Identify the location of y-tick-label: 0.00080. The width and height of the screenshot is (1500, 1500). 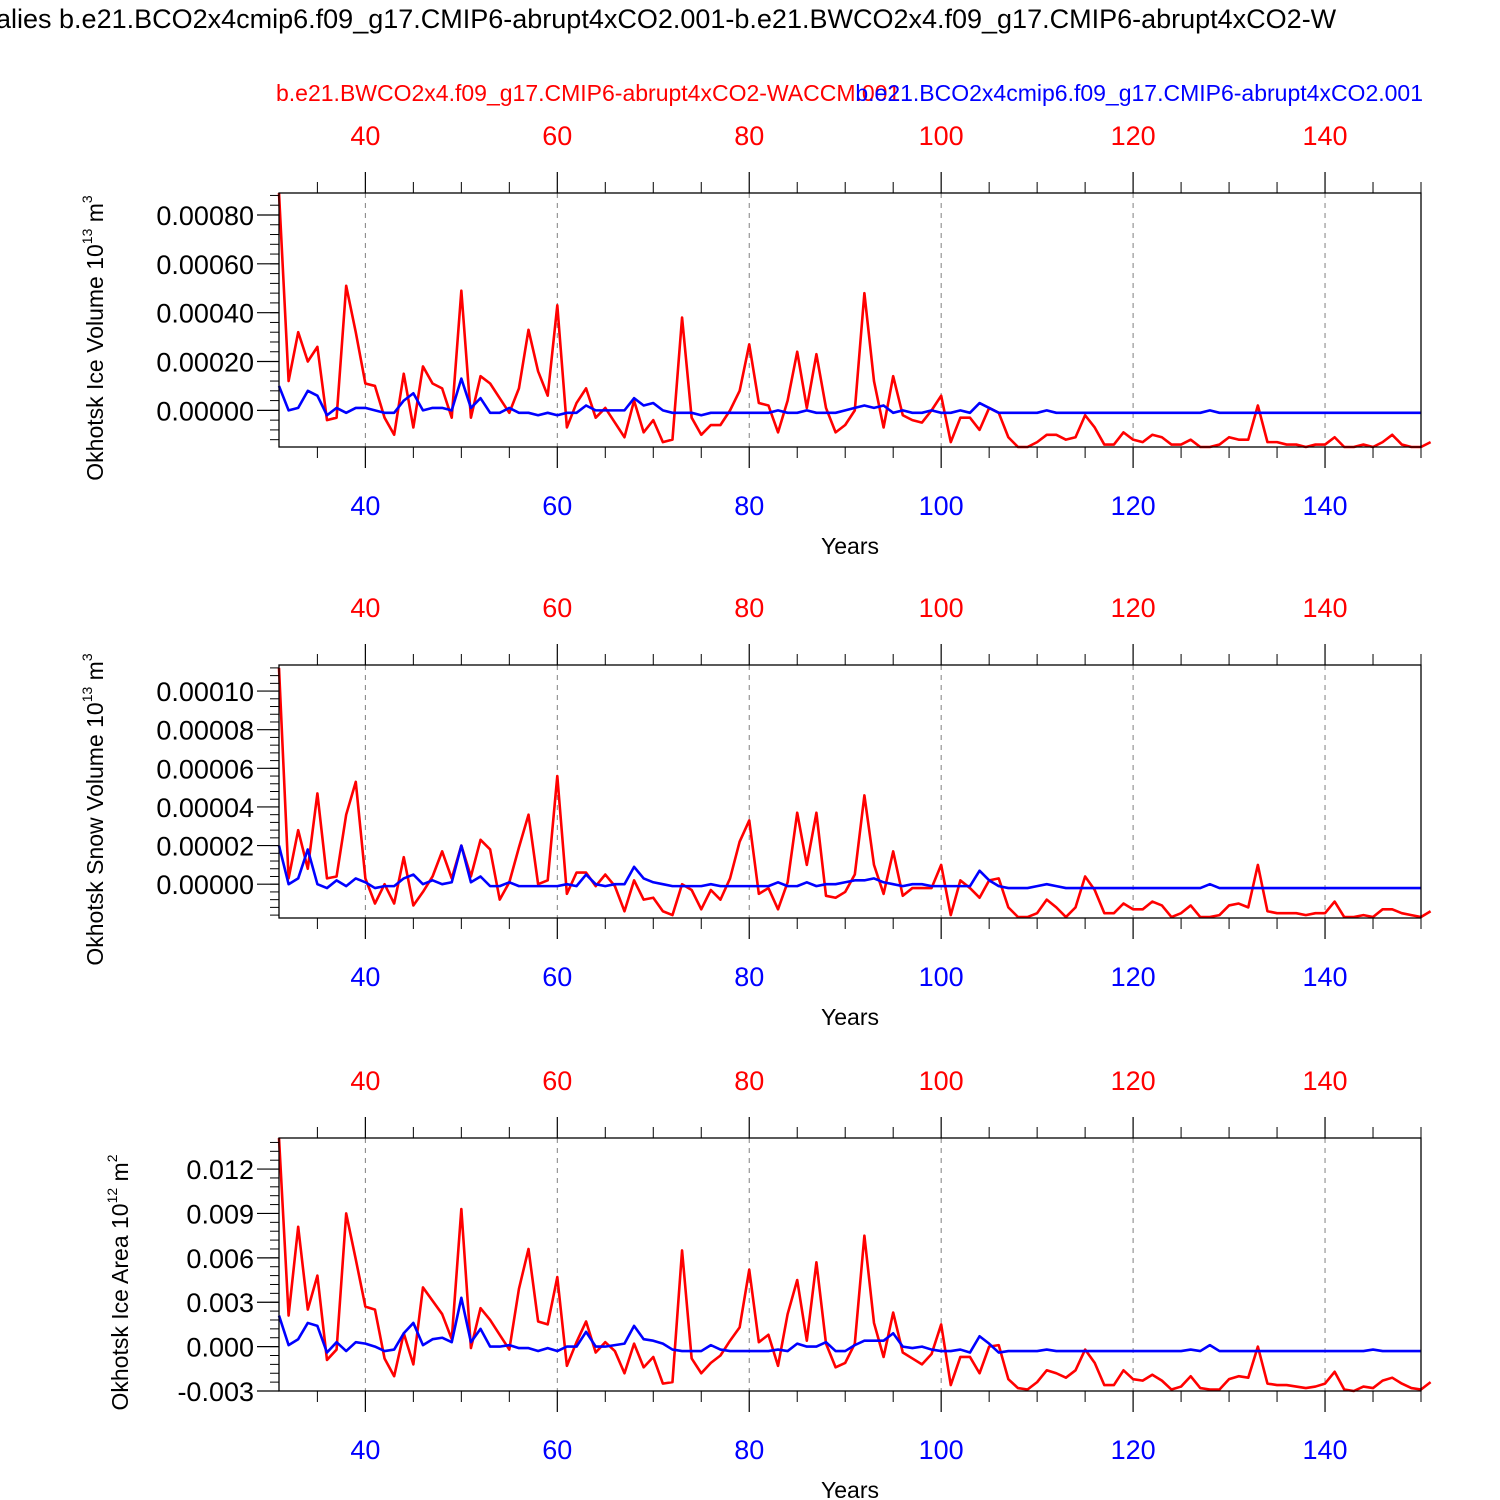
(205, 216).